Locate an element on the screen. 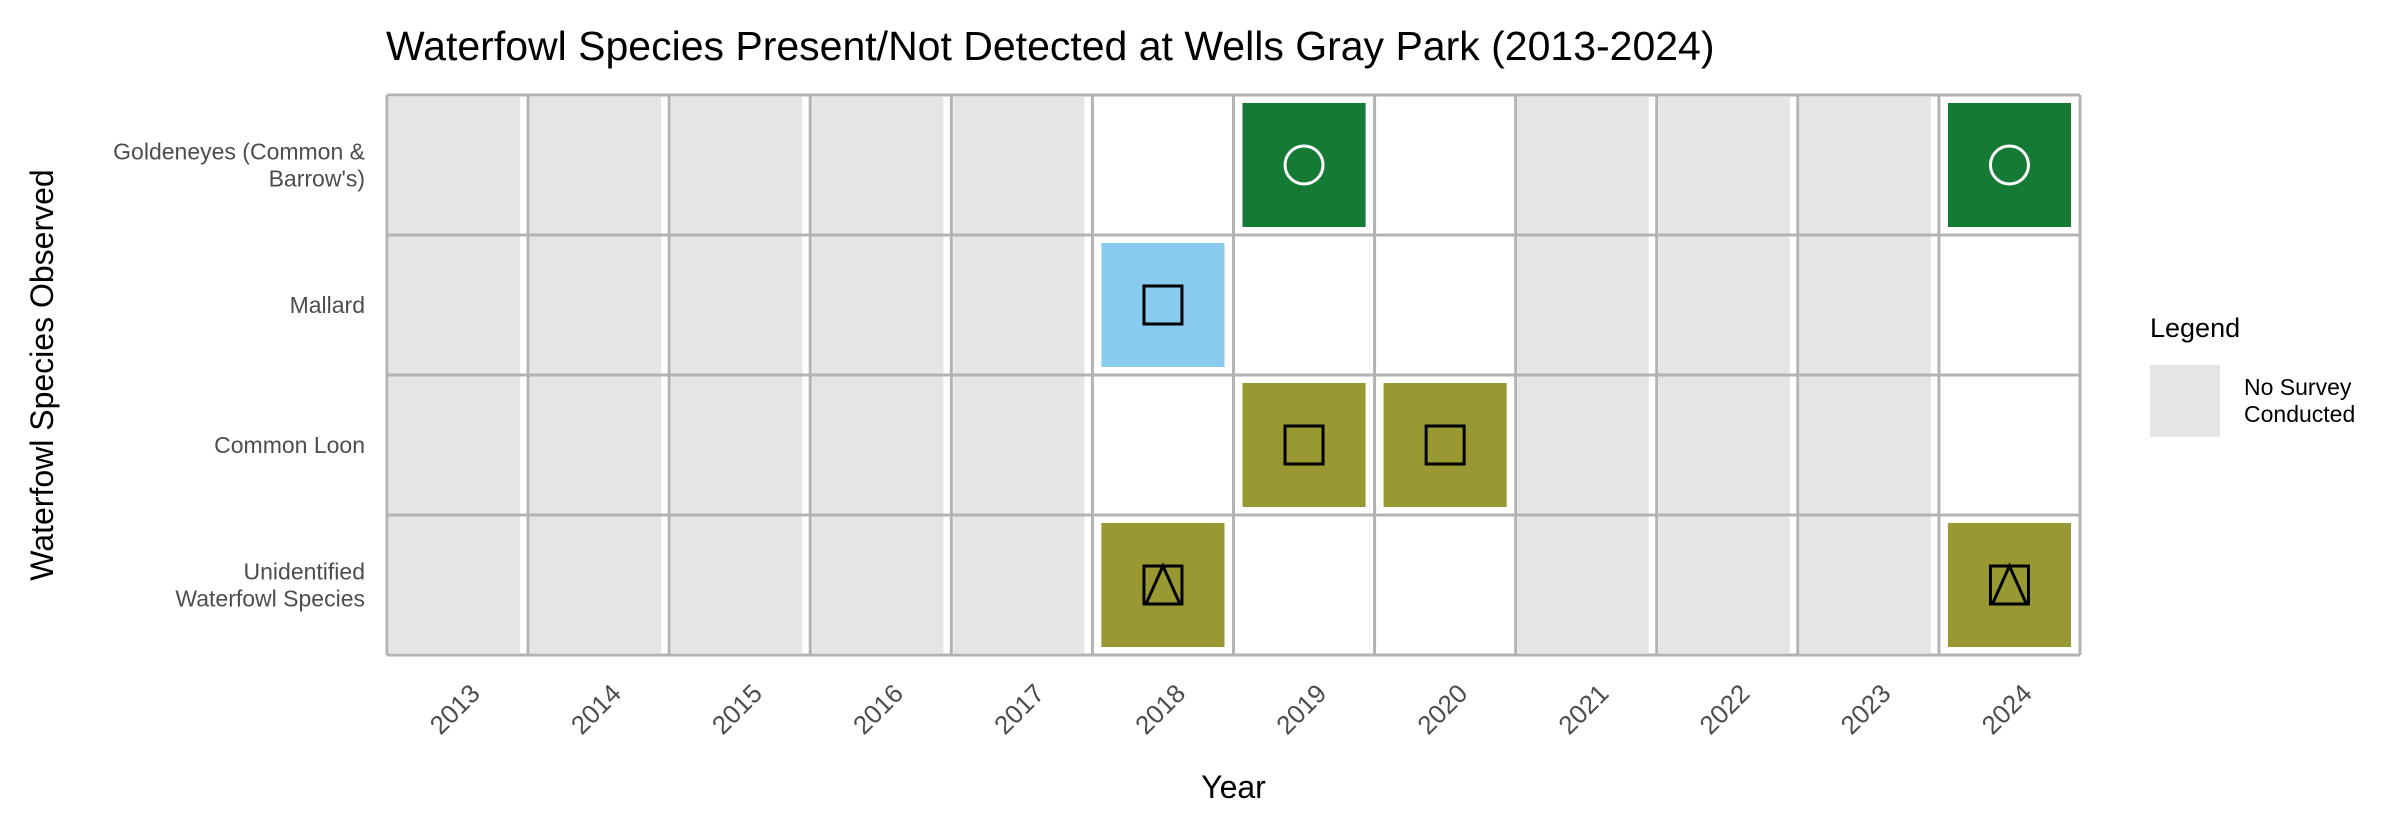 This screenshot has height=830, width=2400. legend-label-line: No Survey is located at coordinates (2298, 387).